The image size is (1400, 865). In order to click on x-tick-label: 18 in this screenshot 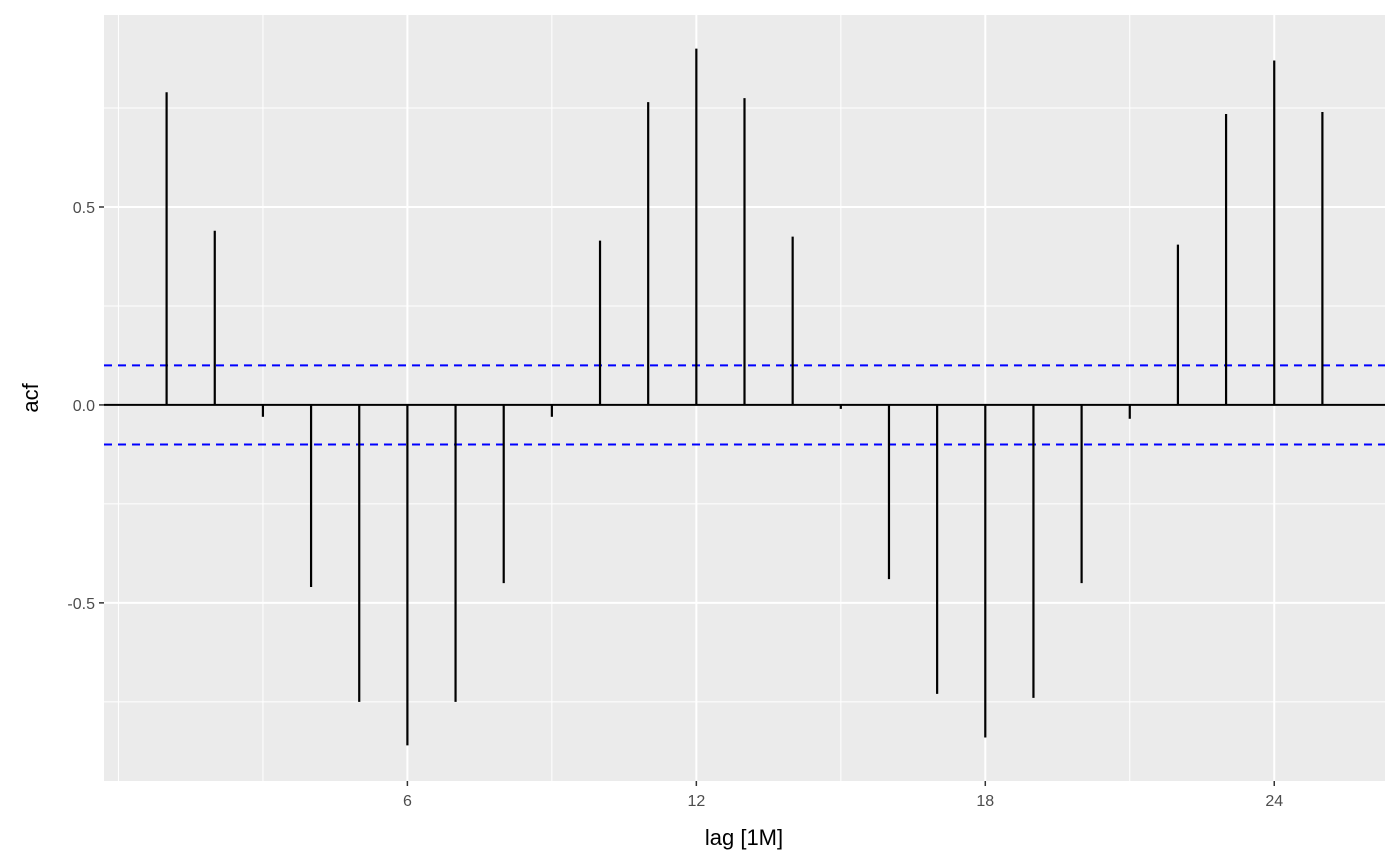, I will do `click(985, 801)`.